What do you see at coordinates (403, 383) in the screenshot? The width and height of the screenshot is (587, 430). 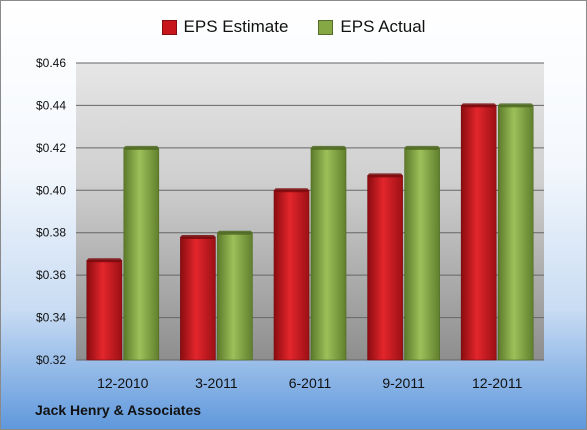 I see `x-tick-label: 9-2011` at bounding box center [403, 383].